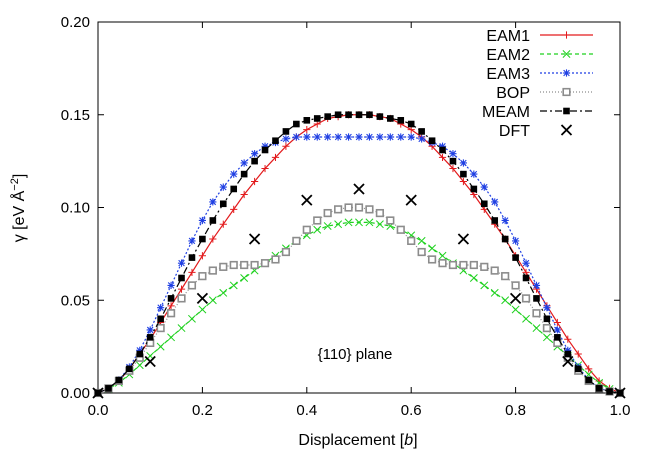 The height and width of the screenshot is (458, 654). I want to click on y-tick-label: 0.10, so click(75, 208).